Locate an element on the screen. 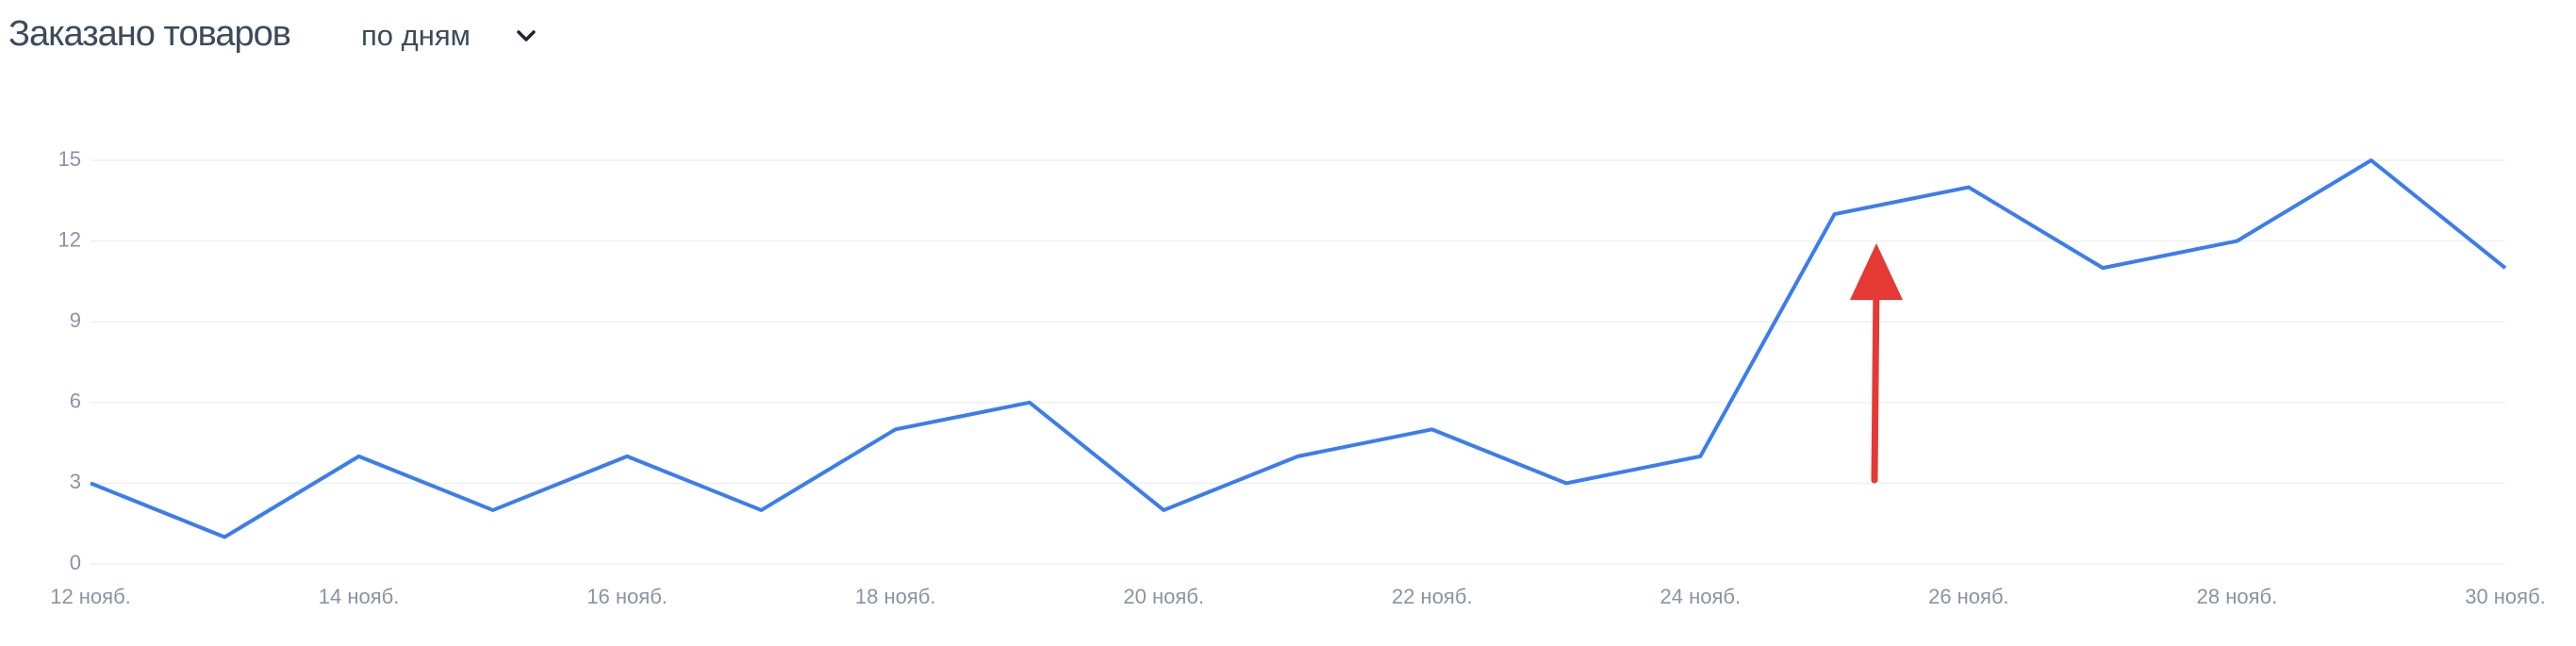 The width and height of the screenshot is (2576, 646). period-dropdown: по дням is located at coordinates (448, 36).